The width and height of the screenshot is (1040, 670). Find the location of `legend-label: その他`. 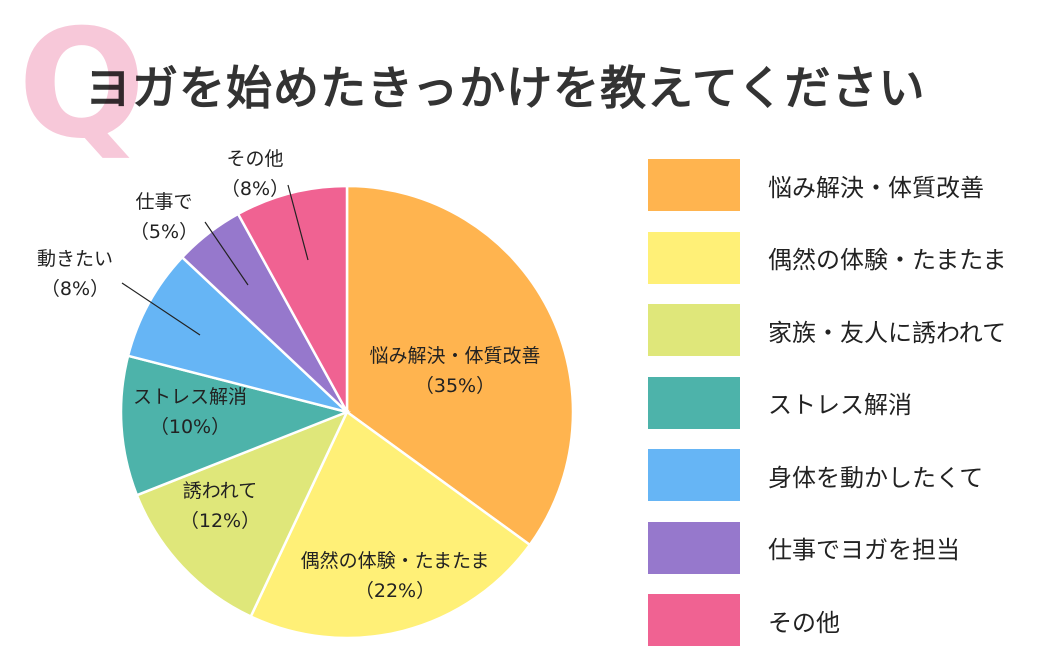

legend-label: その他 is located at coordinates (804, 622).